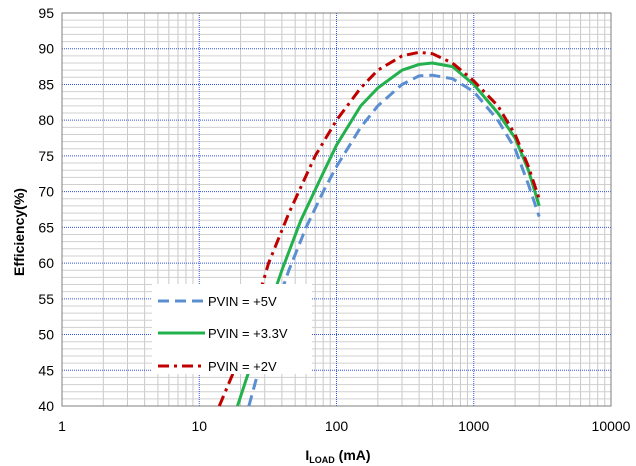  Describe the element at coordinates (337, 426) in the screenshot. I see `x-tick-label: 100` at that location.